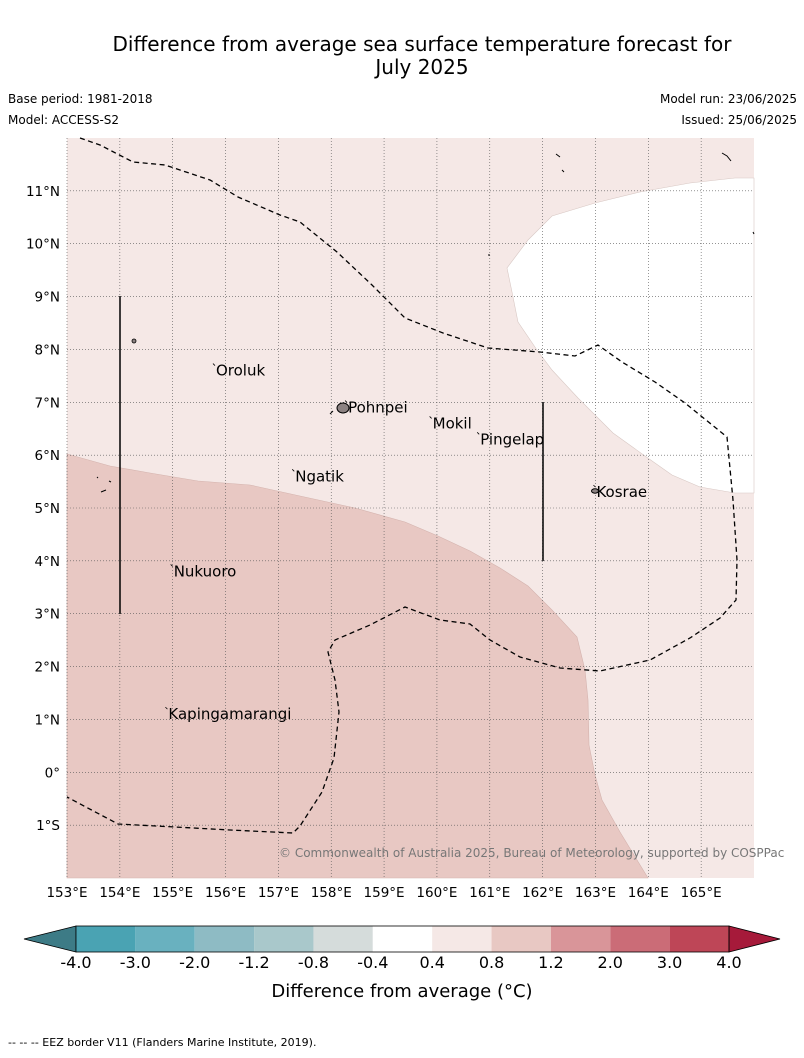  I want to click on atoll-islet, so click(134, 341).